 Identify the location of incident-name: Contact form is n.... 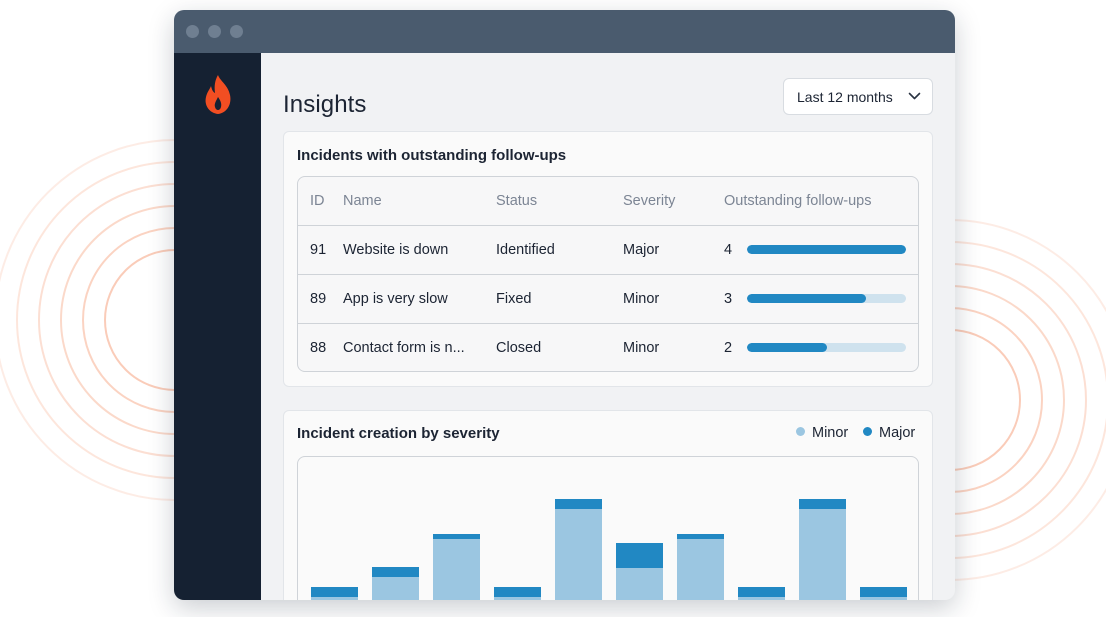
(404, 348).